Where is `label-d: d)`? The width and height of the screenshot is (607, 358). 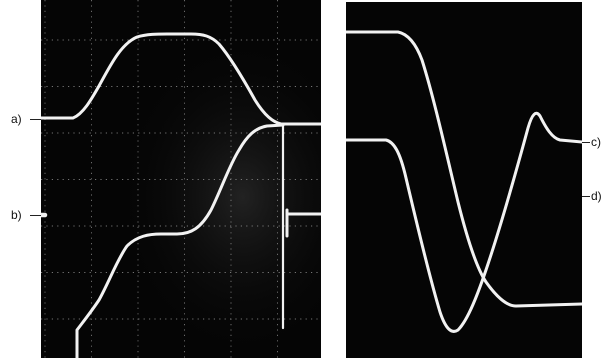 label-d: d) is located at coordinates (596, 196).